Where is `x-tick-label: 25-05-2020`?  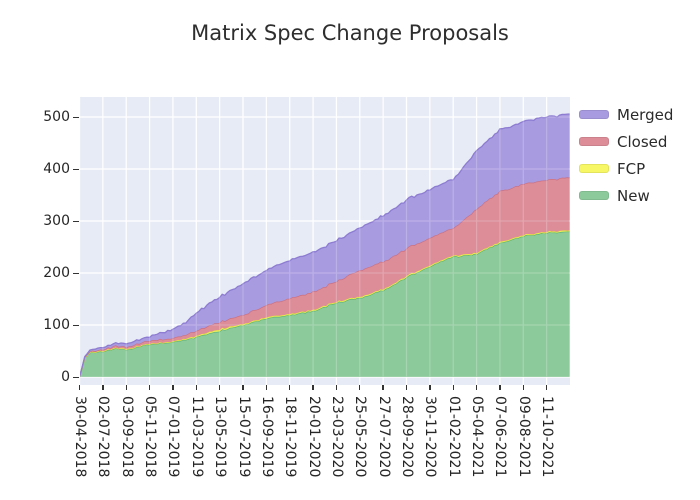
x-tick-label: 25-05-2020 is located at coordinates (360, 437).